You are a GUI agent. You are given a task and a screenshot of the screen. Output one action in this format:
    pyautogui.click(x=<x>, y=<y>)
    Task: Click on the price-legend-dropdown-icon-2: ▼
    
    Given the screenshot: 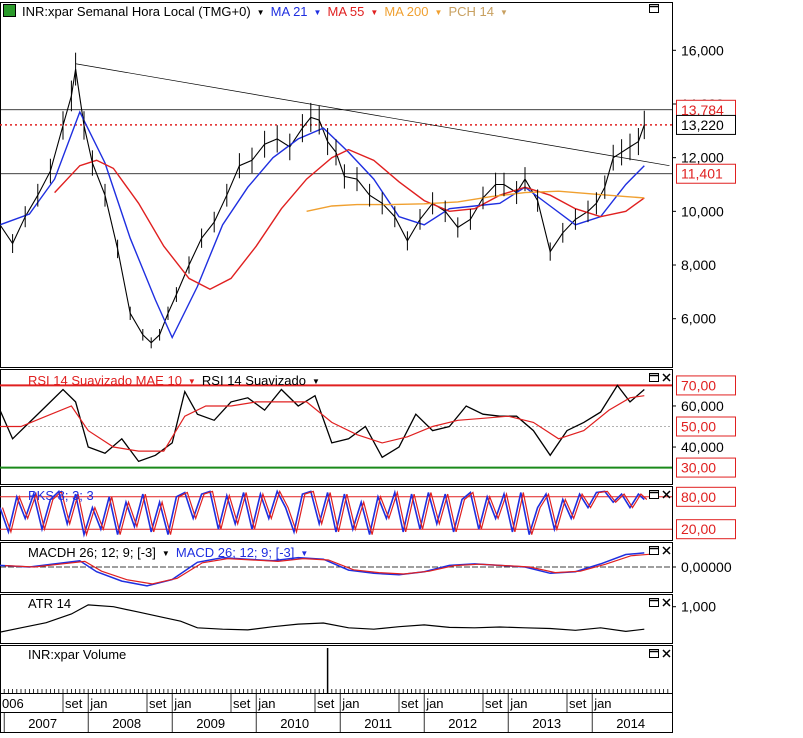 What is the action you would take?
    pyautogui.click(x=374, y=12)
    